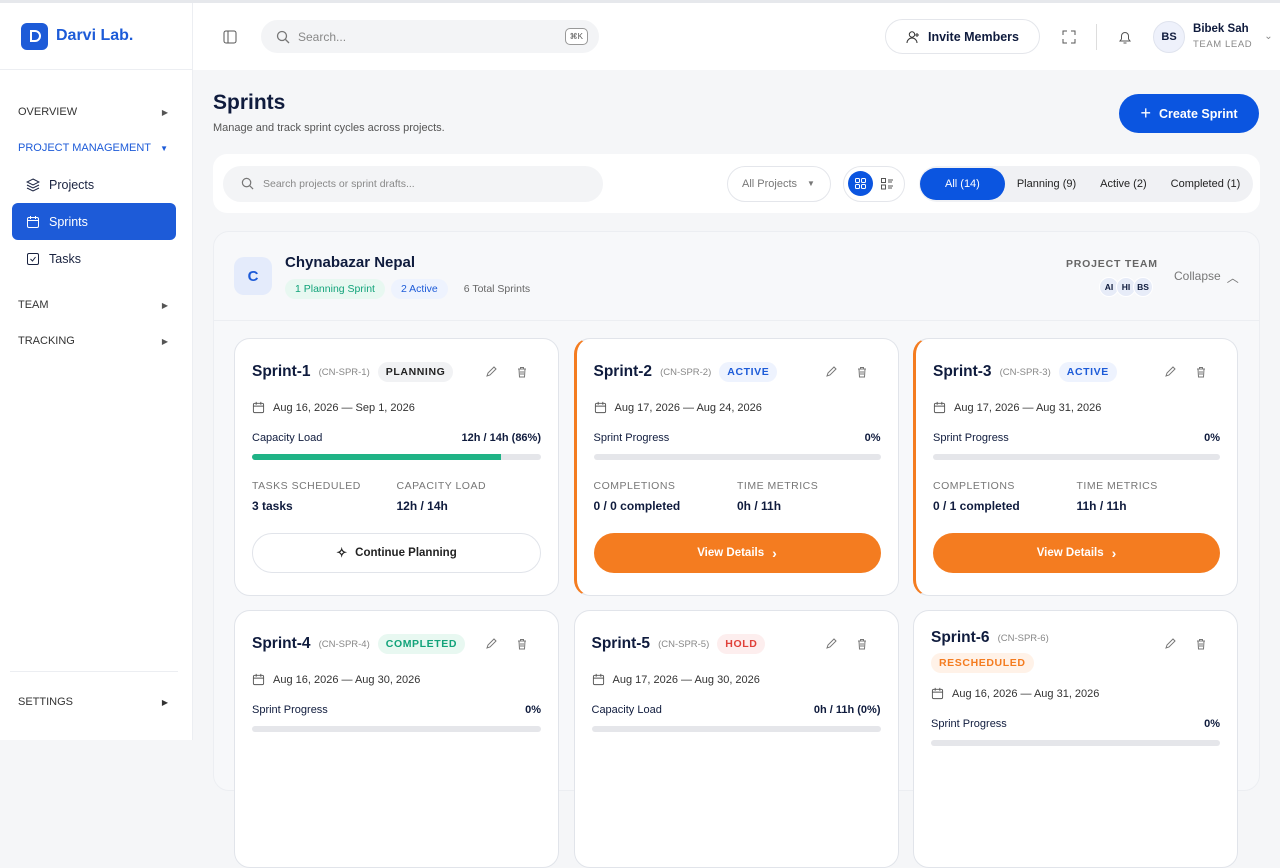  Describe the element at coordinates (686, 372) in the screenshot. I see `sprint-code: (CN-SPR-2)` at that location.